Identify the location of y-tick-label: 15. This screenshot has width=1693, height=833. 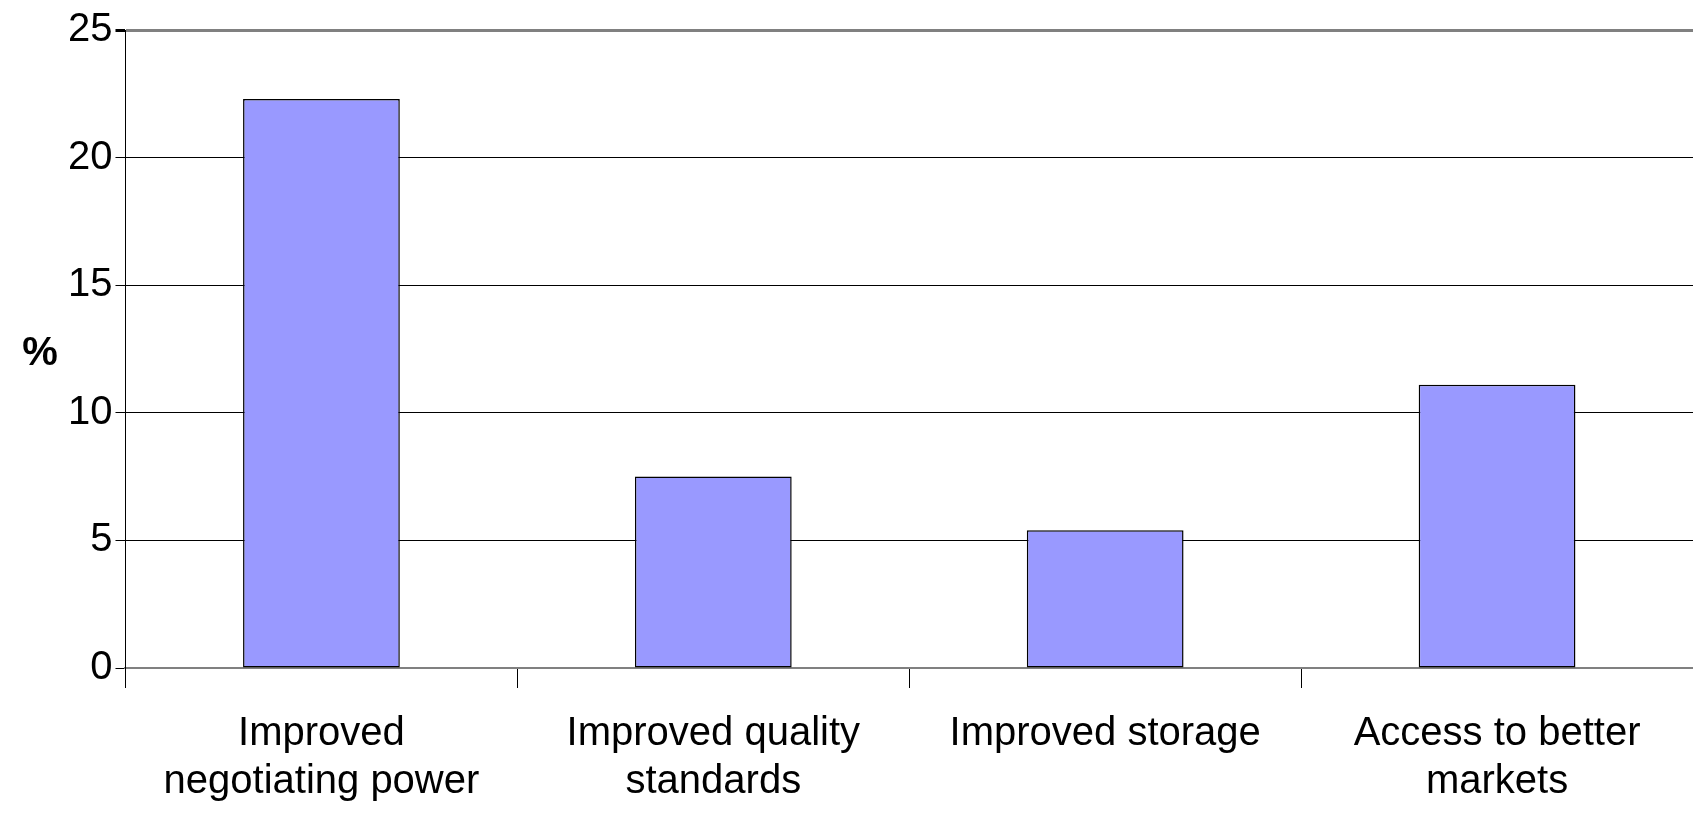
(90, 282).